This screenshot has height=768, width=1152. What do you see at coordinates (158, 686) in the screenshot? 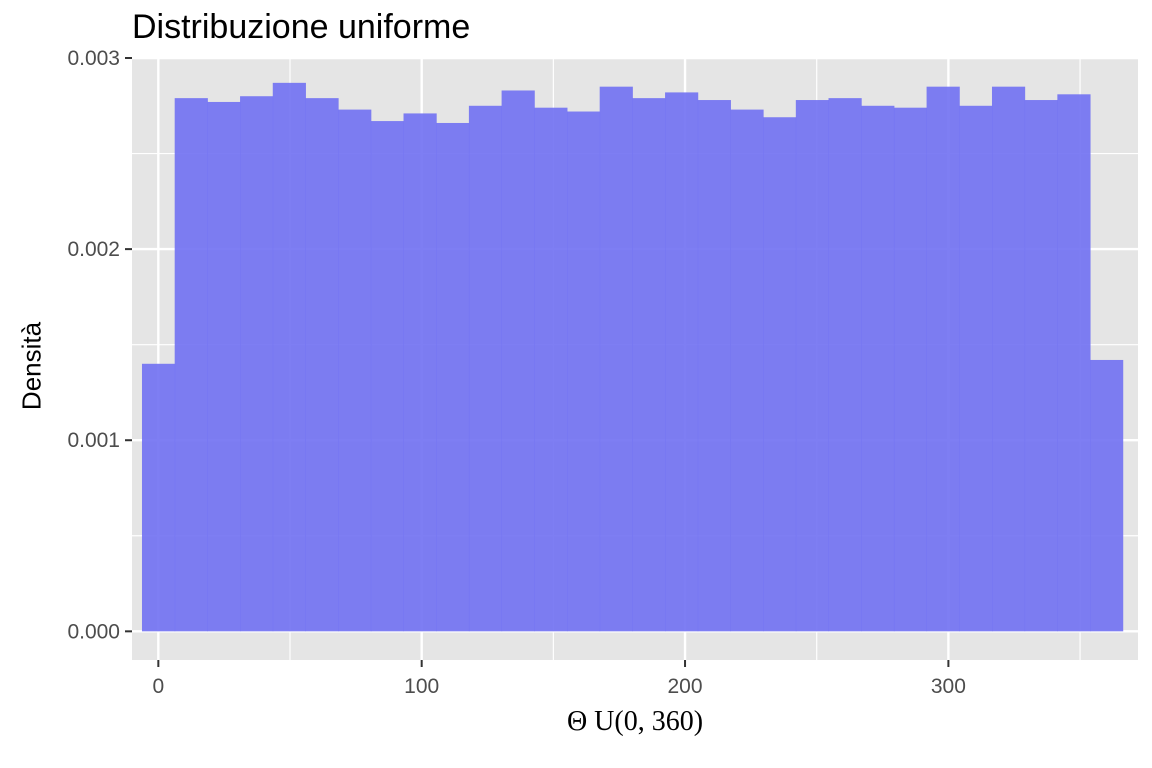
I see `x-tick-label: 0` at bounding box center [158, 686].